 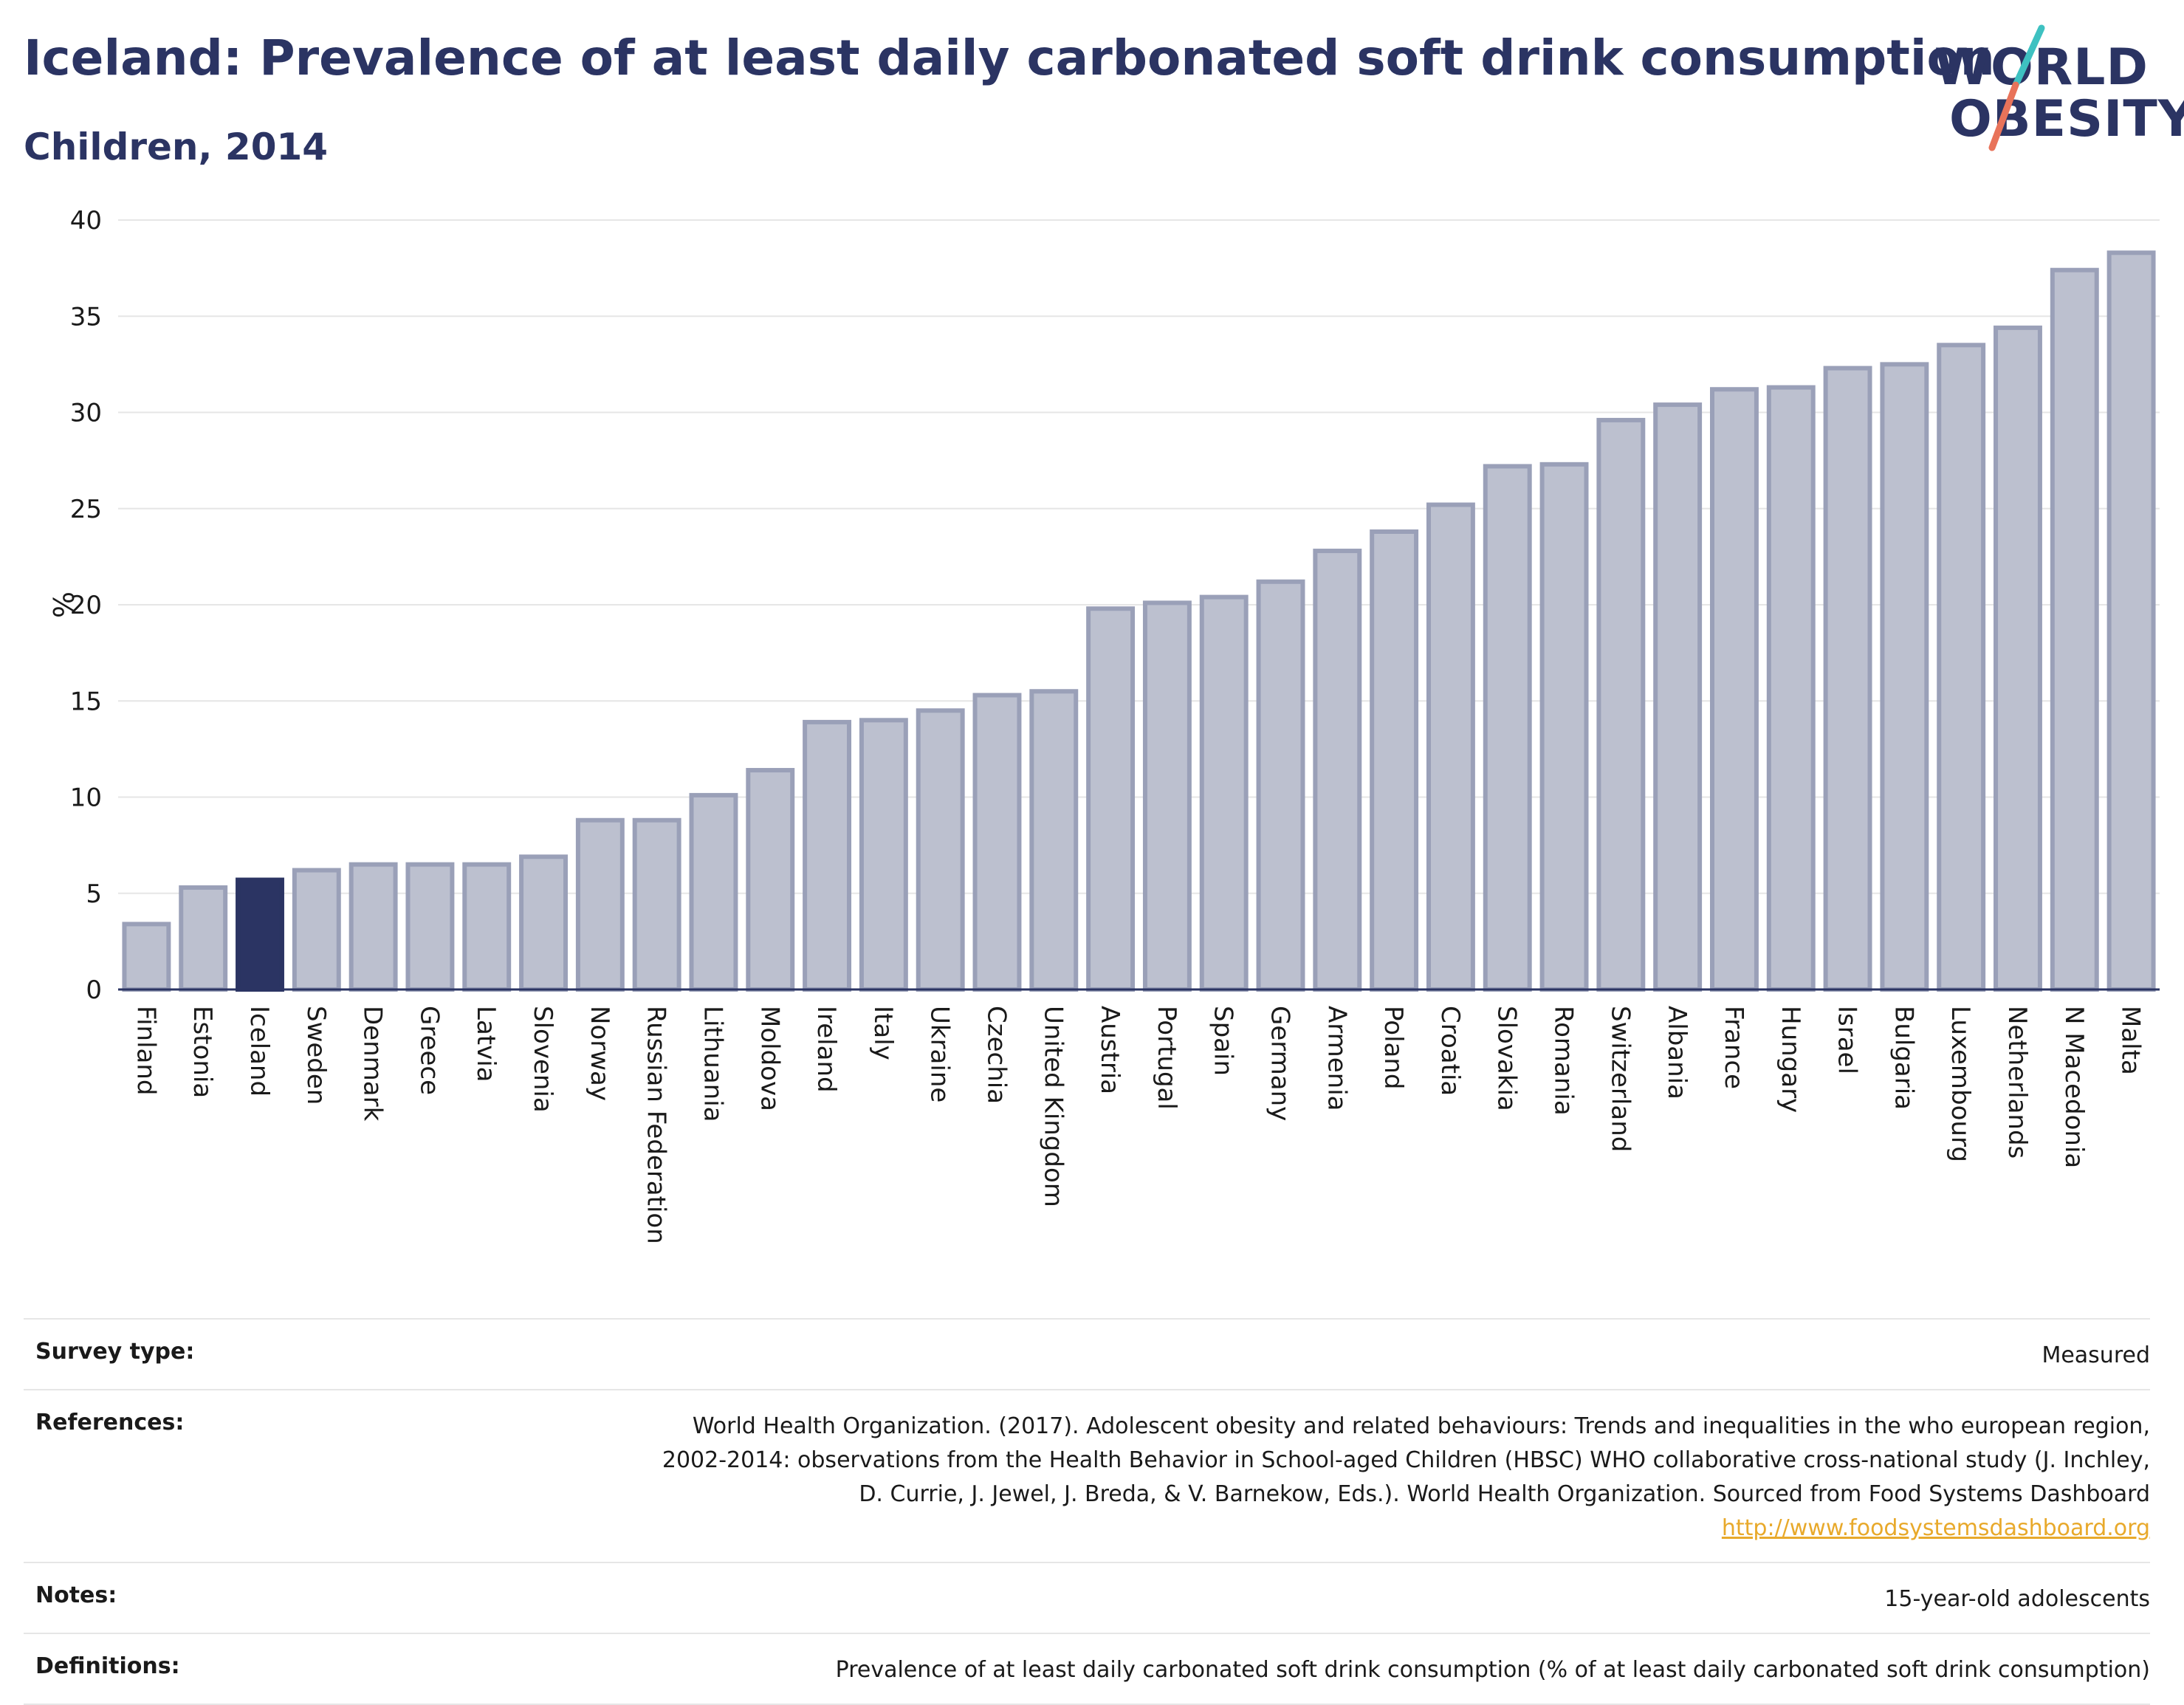 What do you see at coordinates (2131, 1040) in the screenshot?
I see `x-tick-label: Malta` at bounding box center [2131, 1040].